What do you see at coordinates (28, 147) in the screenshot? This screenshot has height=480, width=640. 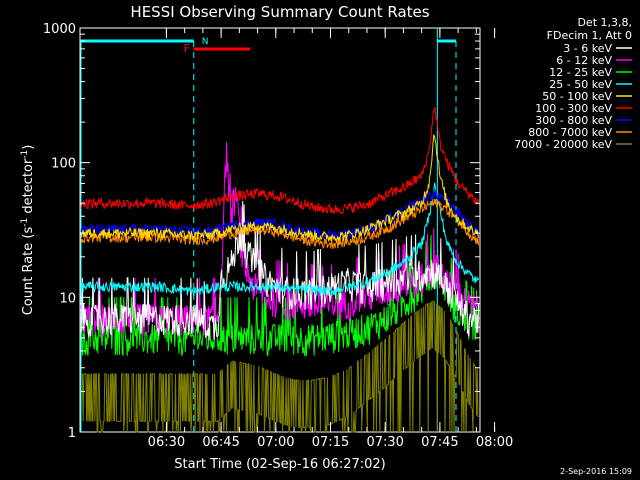 I see `y-label-end: )` at bounding box center [28, 147].